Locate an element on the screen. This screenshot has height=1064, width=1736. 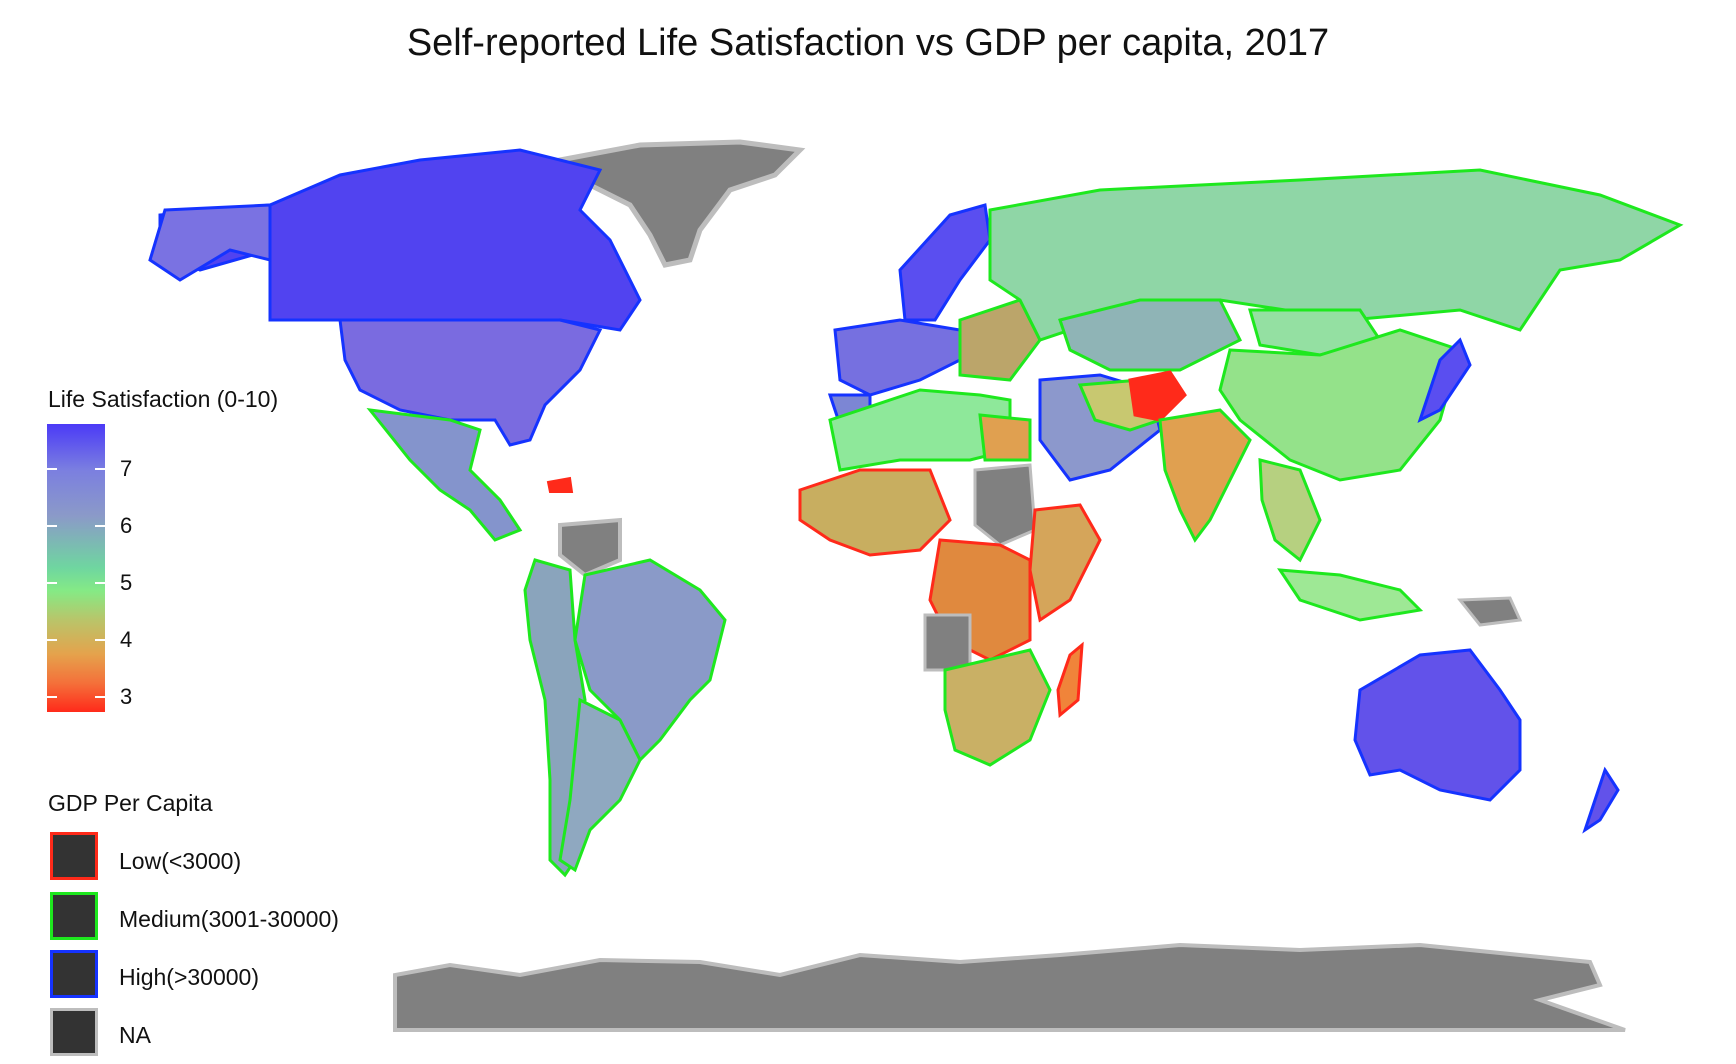
region-southeast-asia is located at coordinates (1290, 510).